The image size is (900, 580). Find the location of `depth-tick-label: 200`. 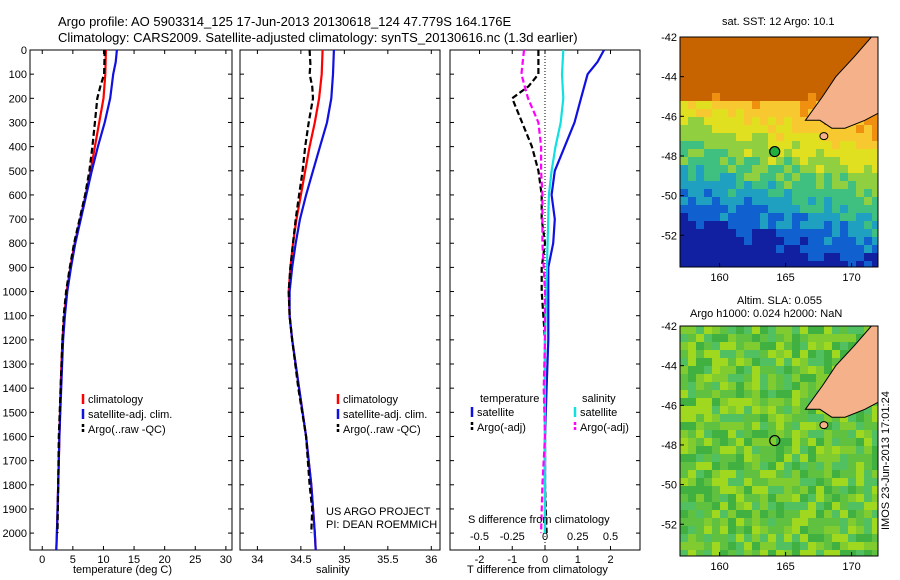

depth-tick-label: 200 is located at coordinates (18, 99).